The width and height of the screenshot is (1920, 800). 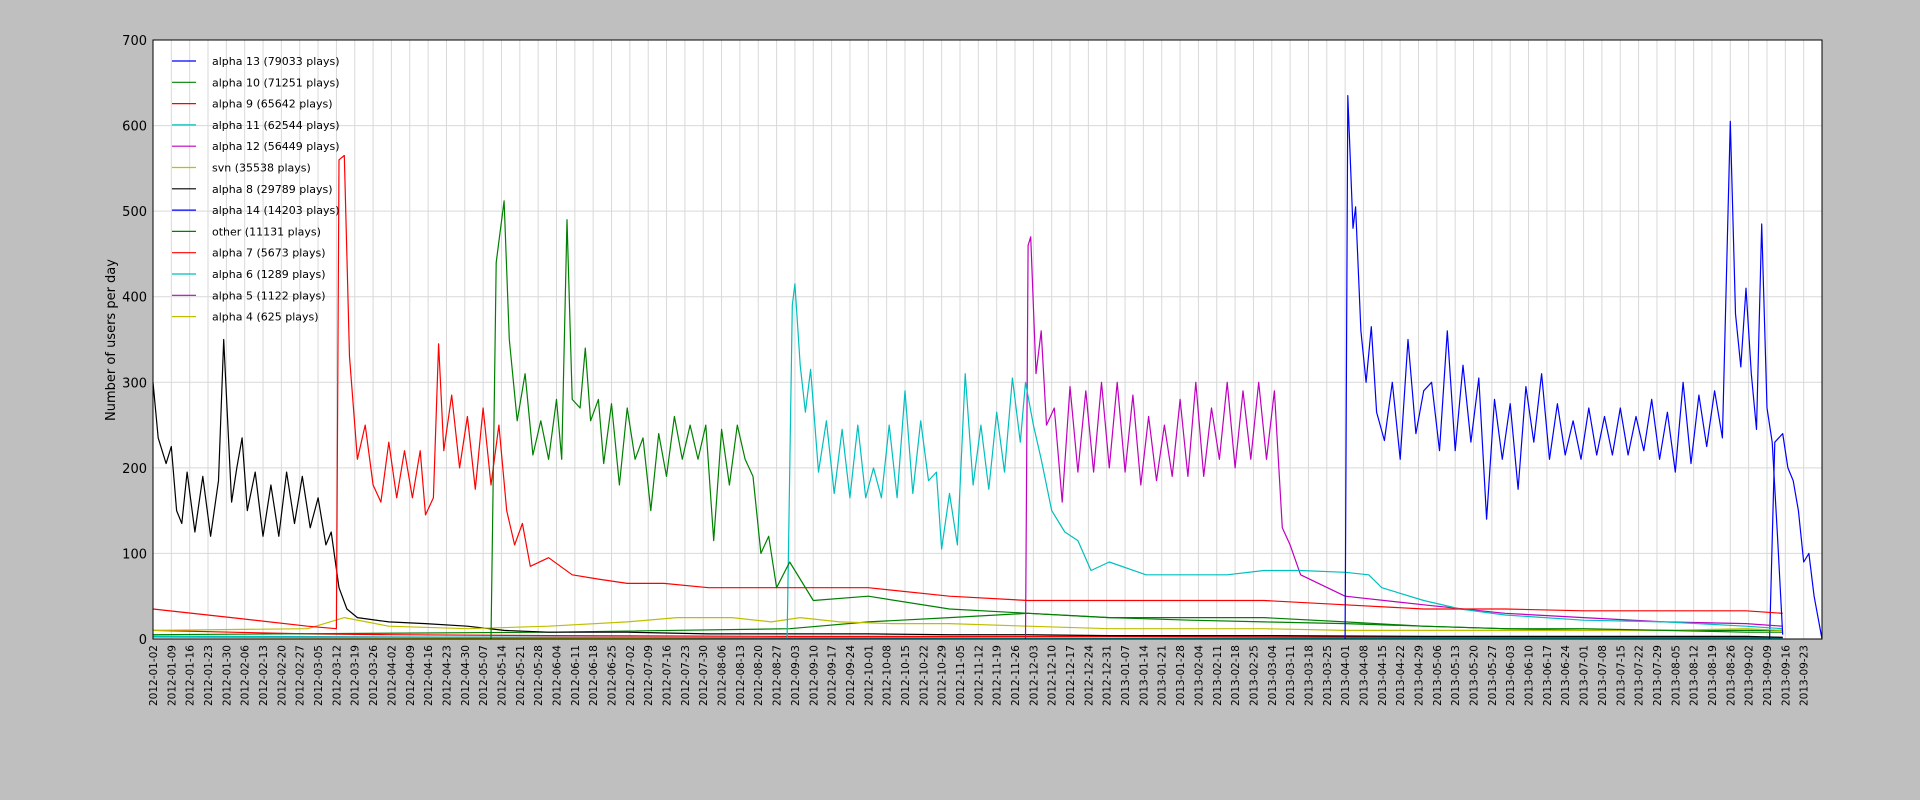 What do you see at coordinates (924, 675) in the screenshot?
I see `x-tick-label: 2012-10-22` at bounding box center [924, 675].